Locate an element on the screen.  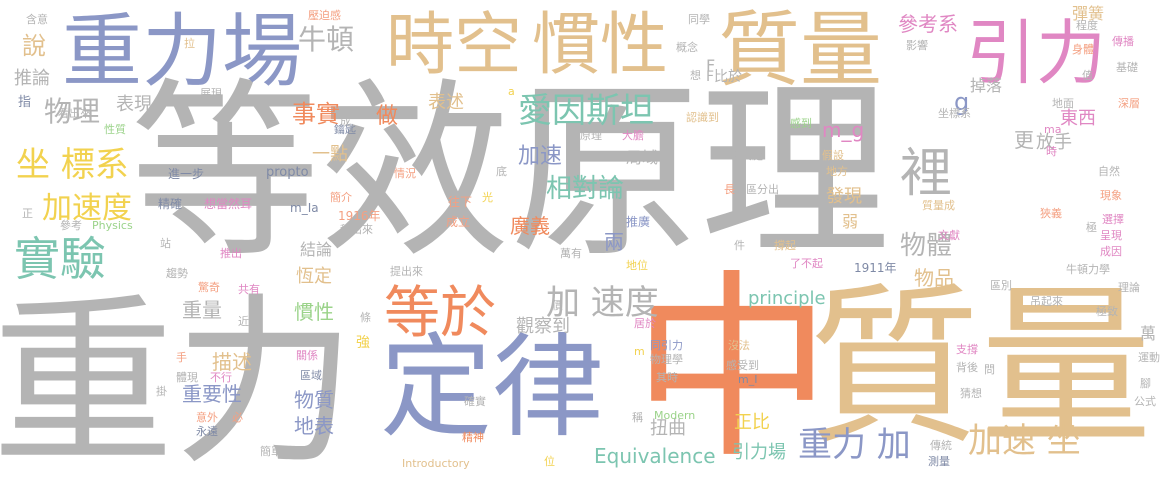
word-phenomenon: 現象 is located at coordinates (1111, 195).